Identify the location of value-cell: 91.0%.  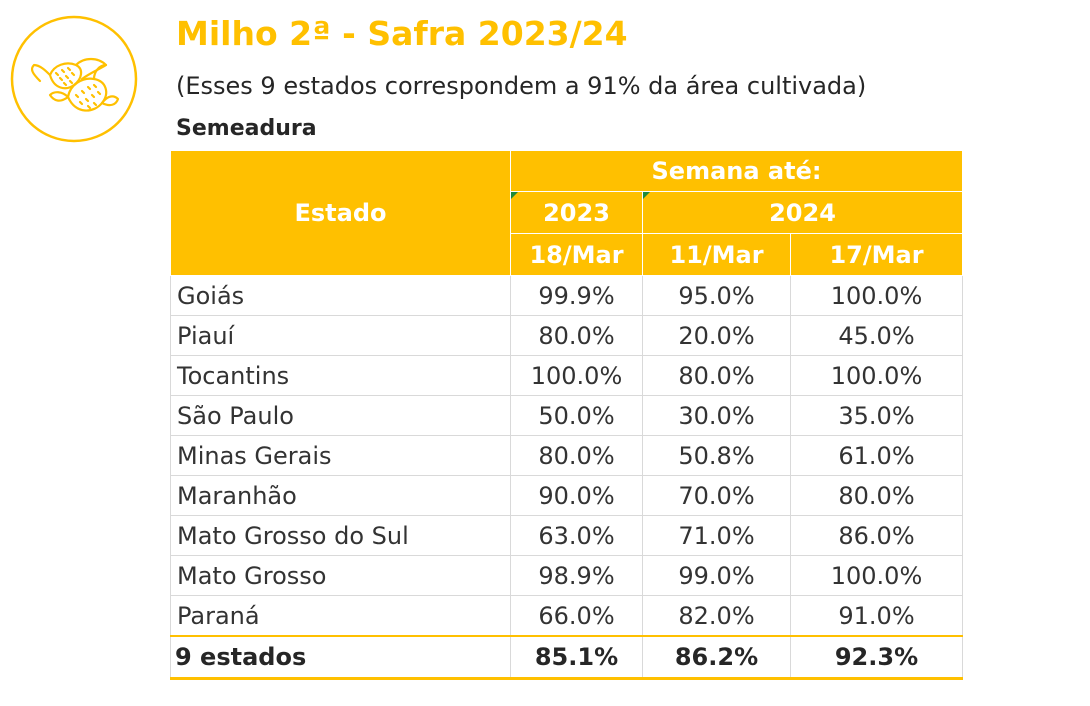
(876, 616).